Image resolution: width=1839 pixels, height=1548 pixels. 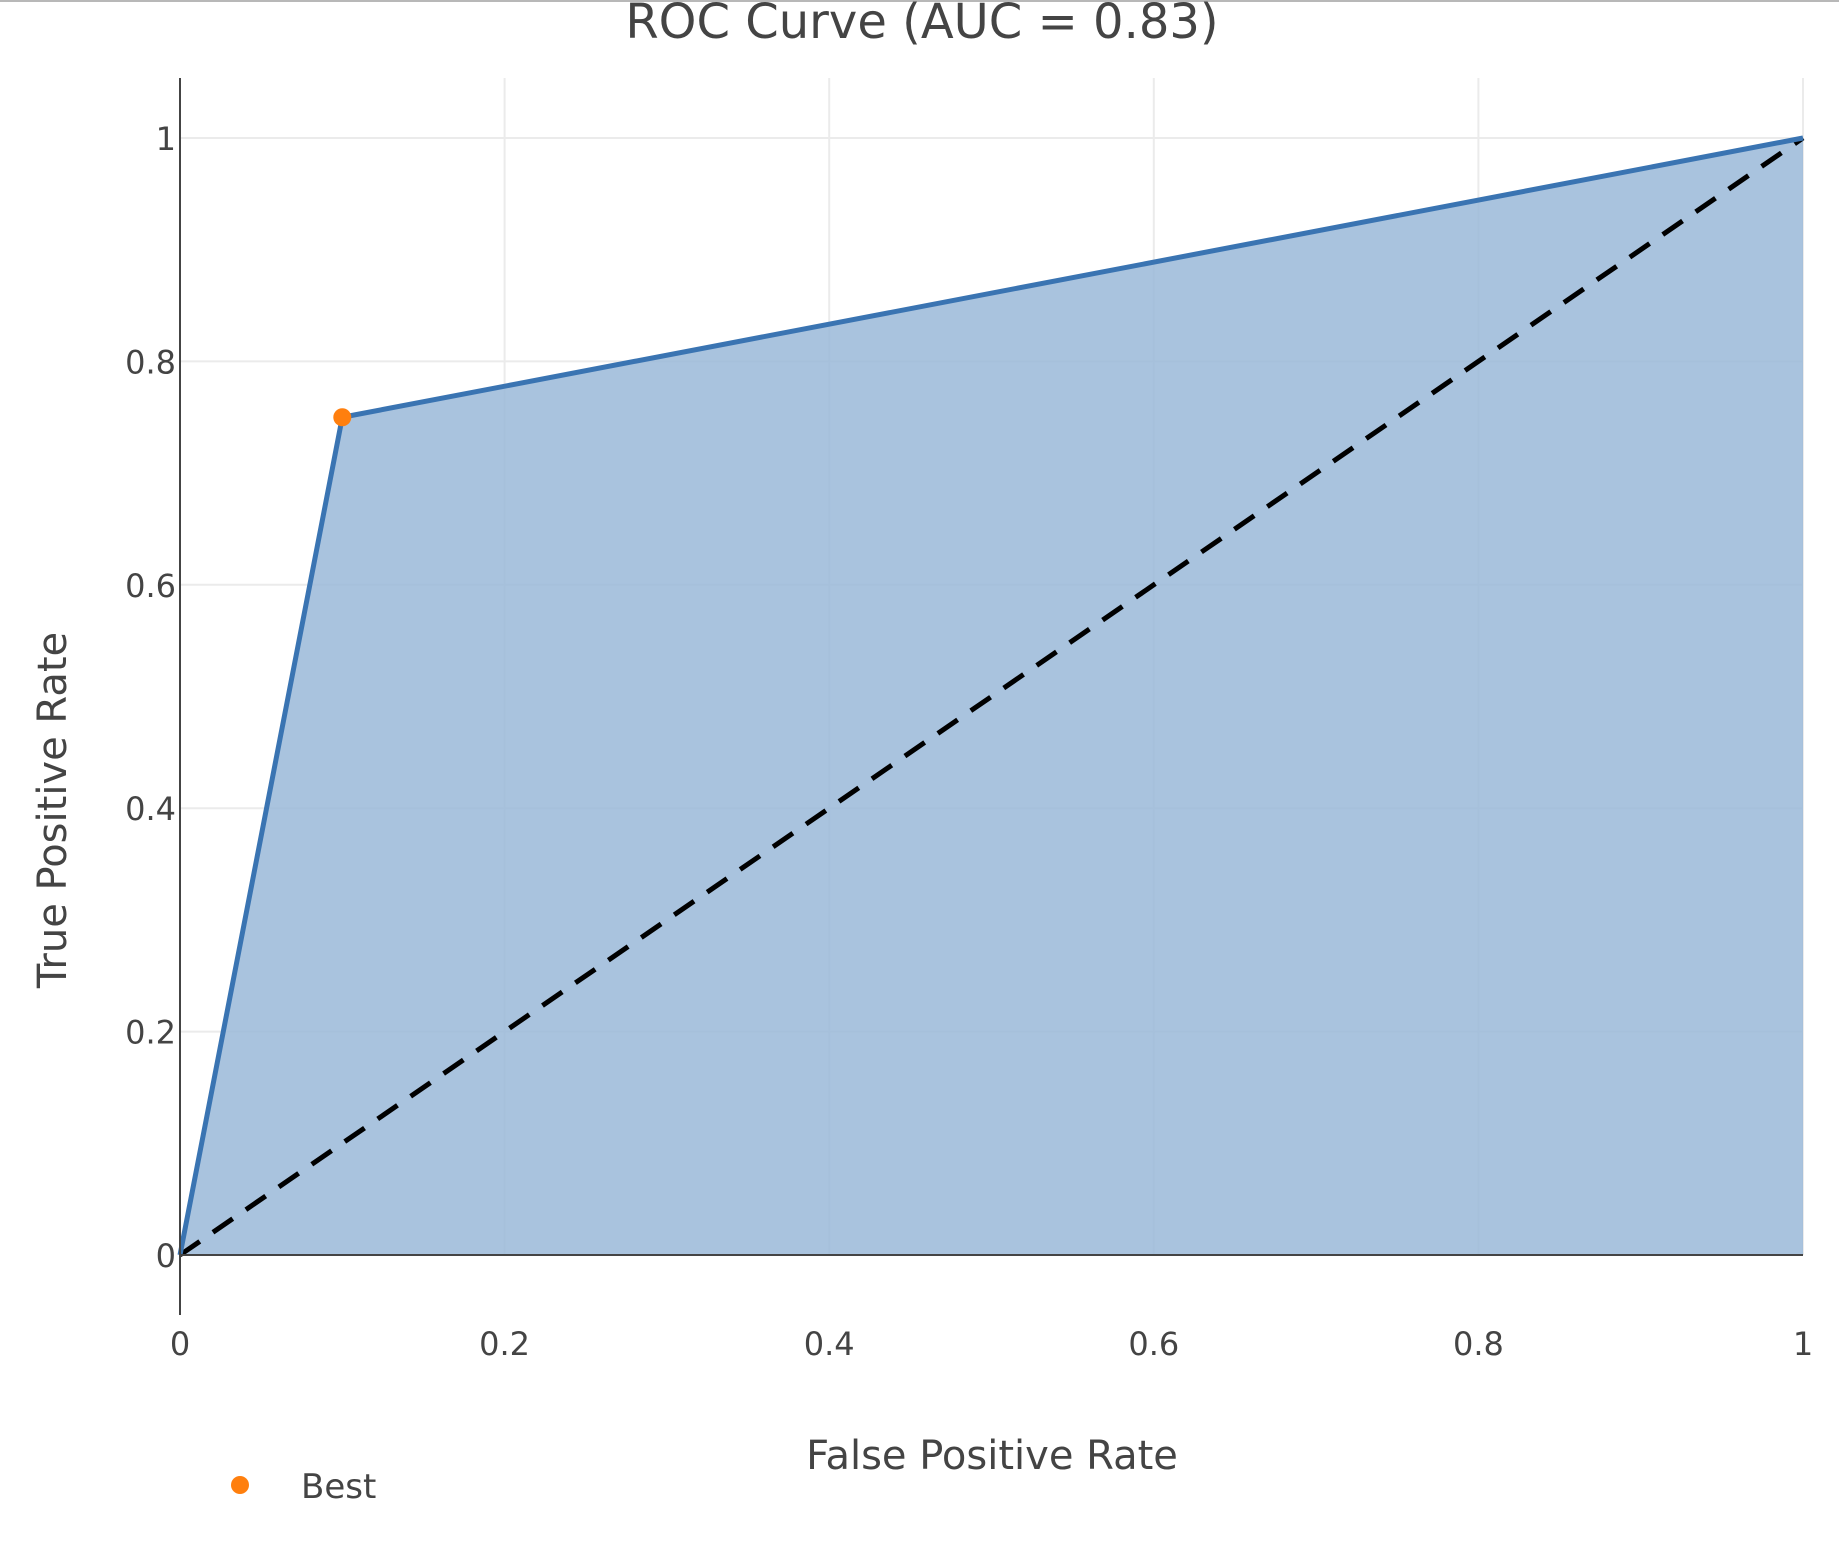 What do you see at coordinates (240, 1485) in the screenshot?
I see `legend-marker-best` at bounding box center [240, 1485].